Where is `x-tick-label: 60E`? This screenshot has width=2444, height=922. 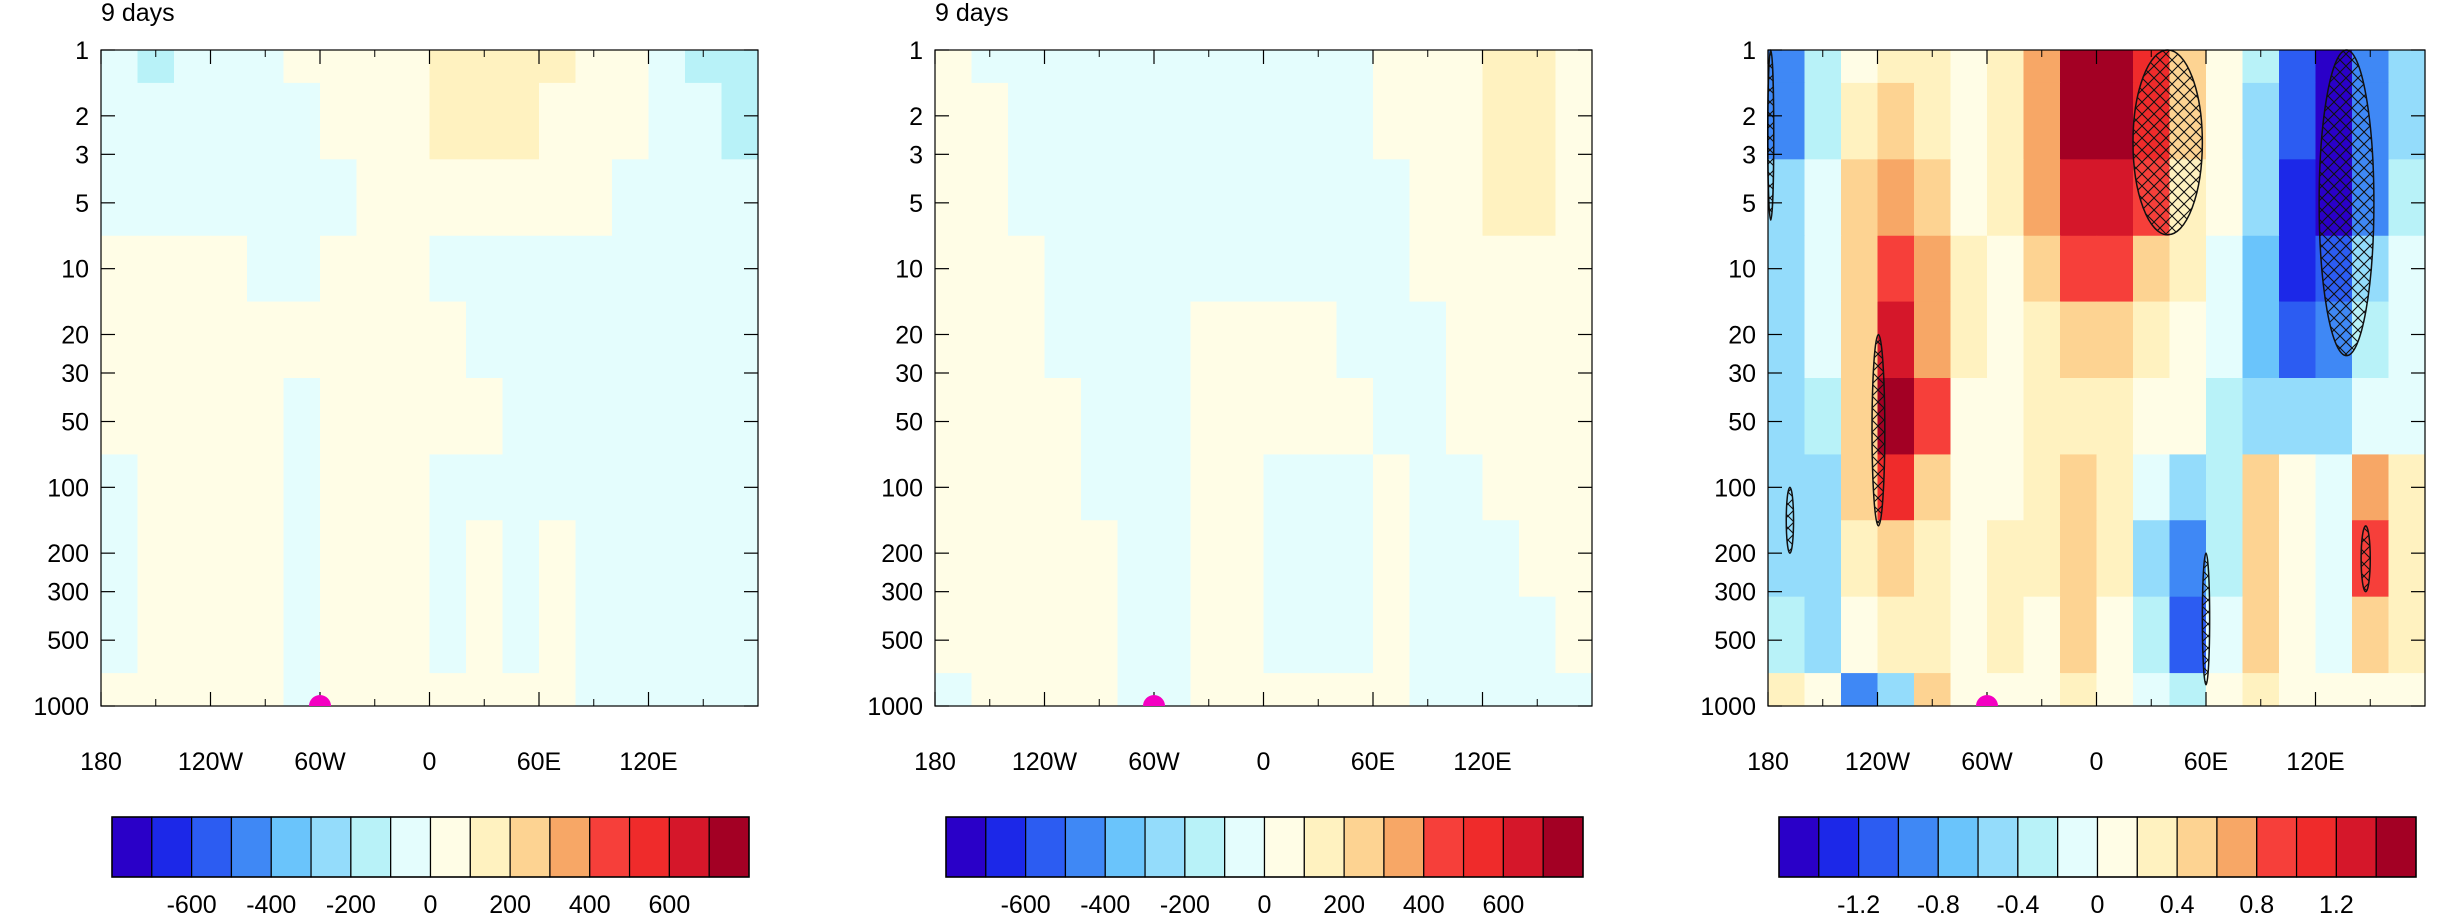 x-tick-label: 60E is located at coordinates (539, 762).